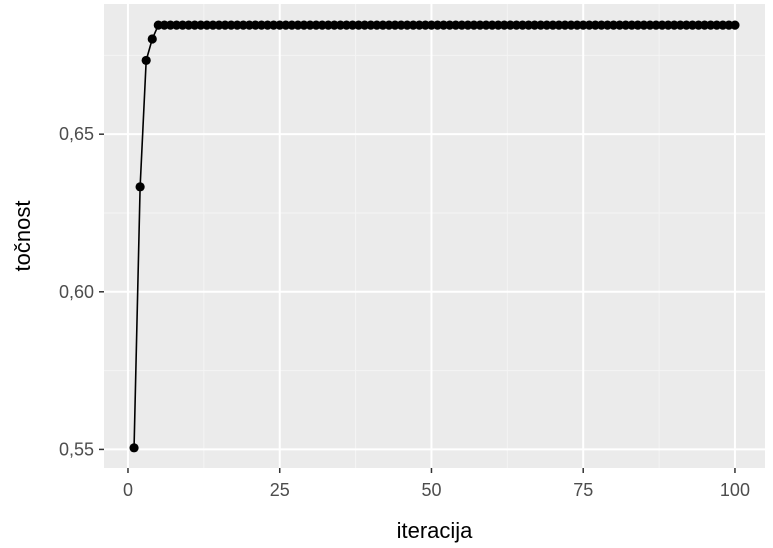  What do you see at coordinates (22, 236) in the screenshot?
I see `y-axis-title: točnost` at bounding box center [22, 236].